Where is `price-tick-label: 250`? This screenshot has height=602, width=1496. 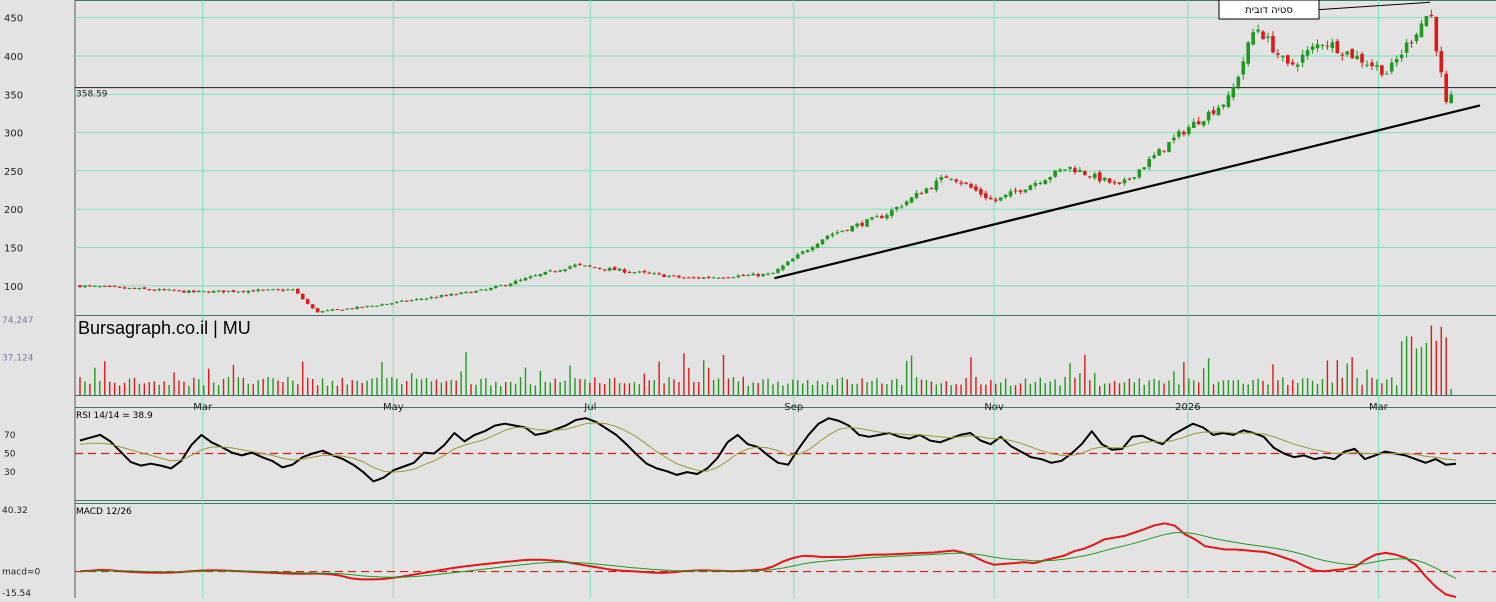 price-tick-label: 250 is located at coordinates (13, 172).